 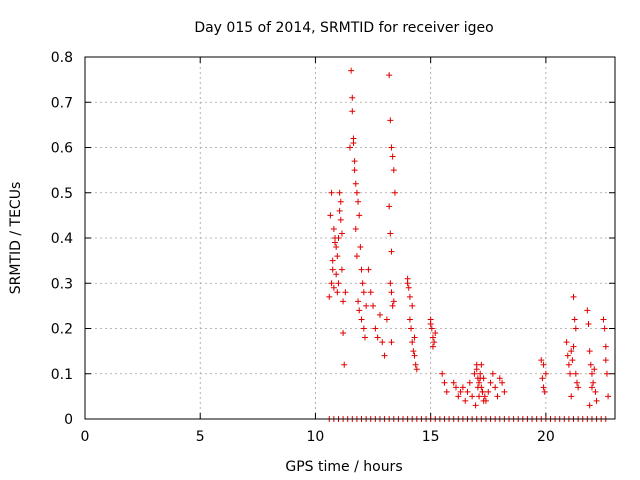 What do you see at coordinates (318, 437) in the screenshot?
I see `x-tick-labels: 0 5 10 15 20` at bounding box center [318, 437].